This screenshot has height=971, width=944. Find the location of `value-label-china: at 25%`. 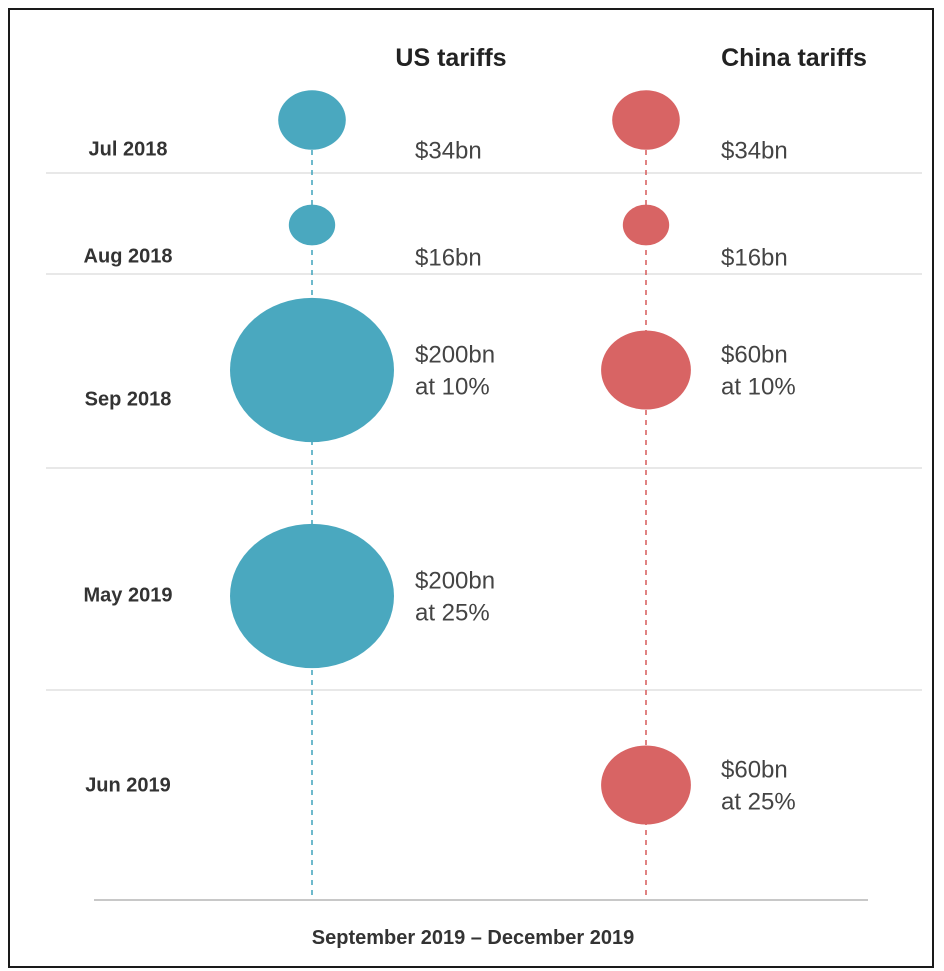

value-label-china: at 25% is located at coordinates (758, 801).